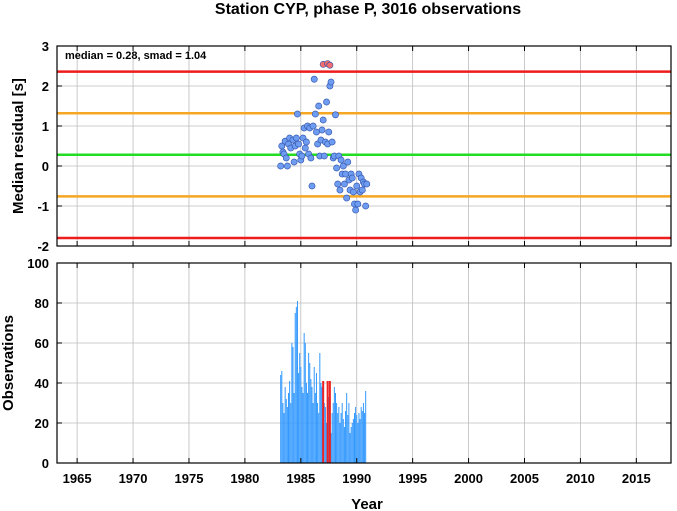  Describe the element at coordinates (367, 503) in the screenshot. I see `x-axis-label: Year` at that location.